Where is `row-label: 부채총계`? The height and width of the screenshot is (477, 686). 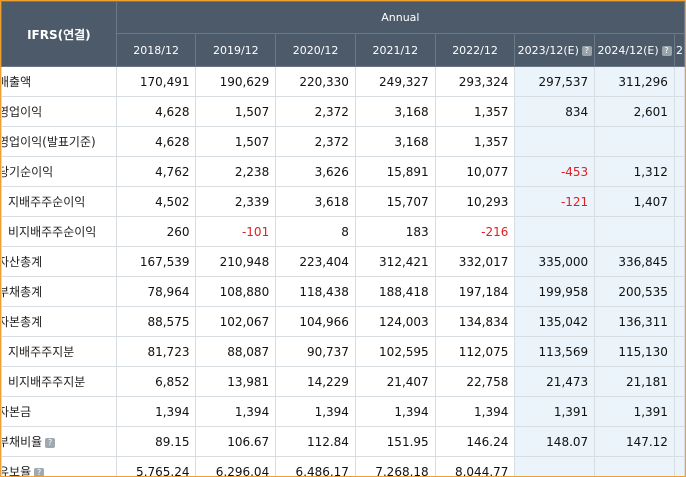 row-label: 부채총계 is located at coordinates (59, 291).